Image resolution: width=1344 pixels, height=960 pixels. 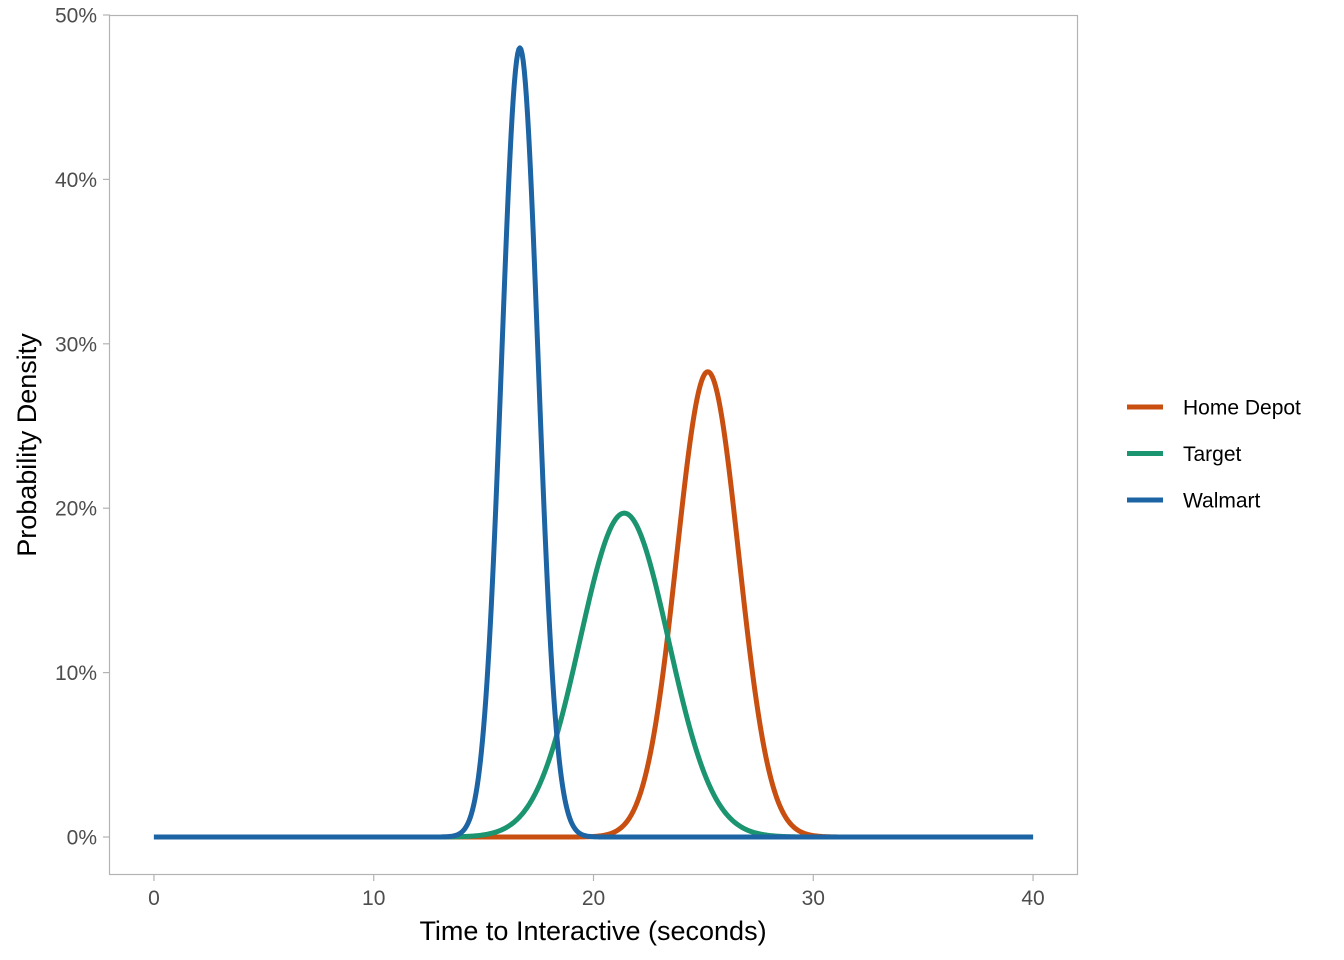 What do you see at coordinates (1222, 501) in the screenshot?
I see `legend-label-walmart: Walmart` at bounding box center [1222, 501].